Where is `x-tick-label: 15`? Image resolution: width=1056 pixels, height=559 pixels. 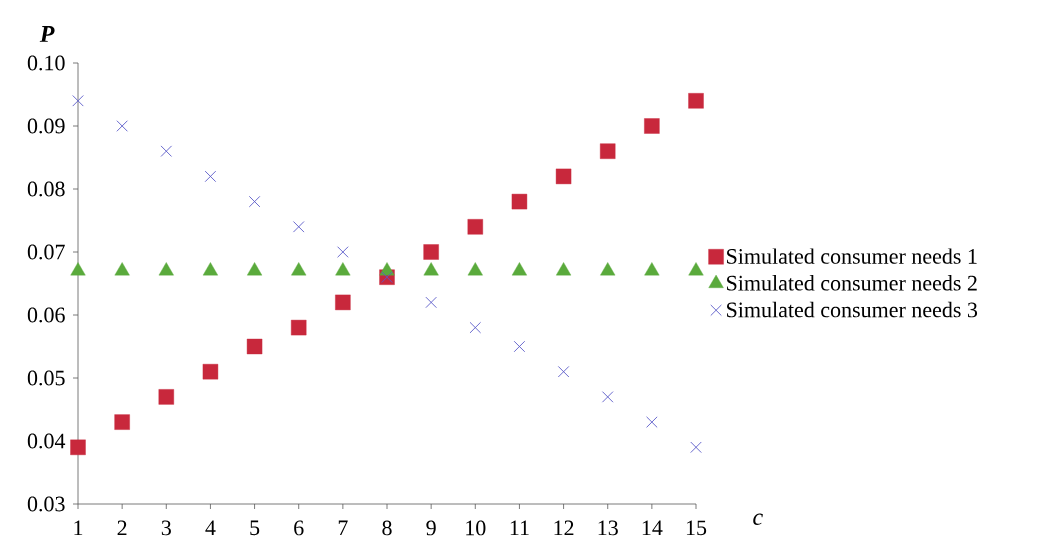 x-tick-label: 15 is located at coordinates (696, 528).